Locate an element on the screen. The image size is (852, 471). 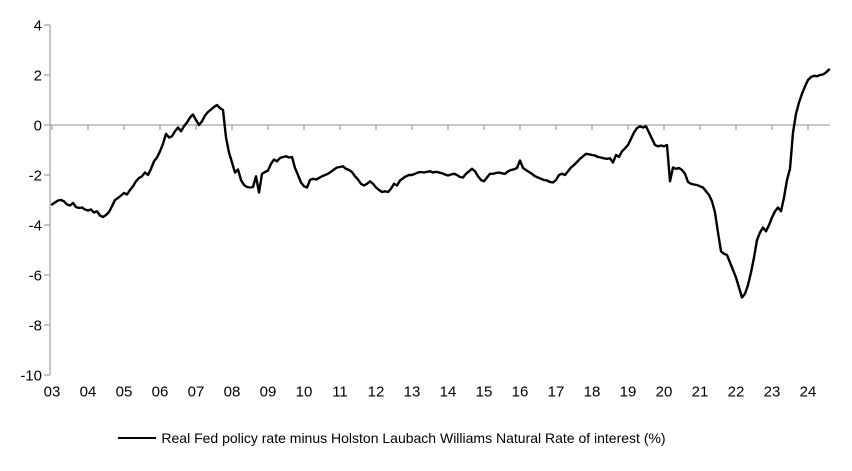
x-axis-label: 21 is located at coordinates (700, 391).